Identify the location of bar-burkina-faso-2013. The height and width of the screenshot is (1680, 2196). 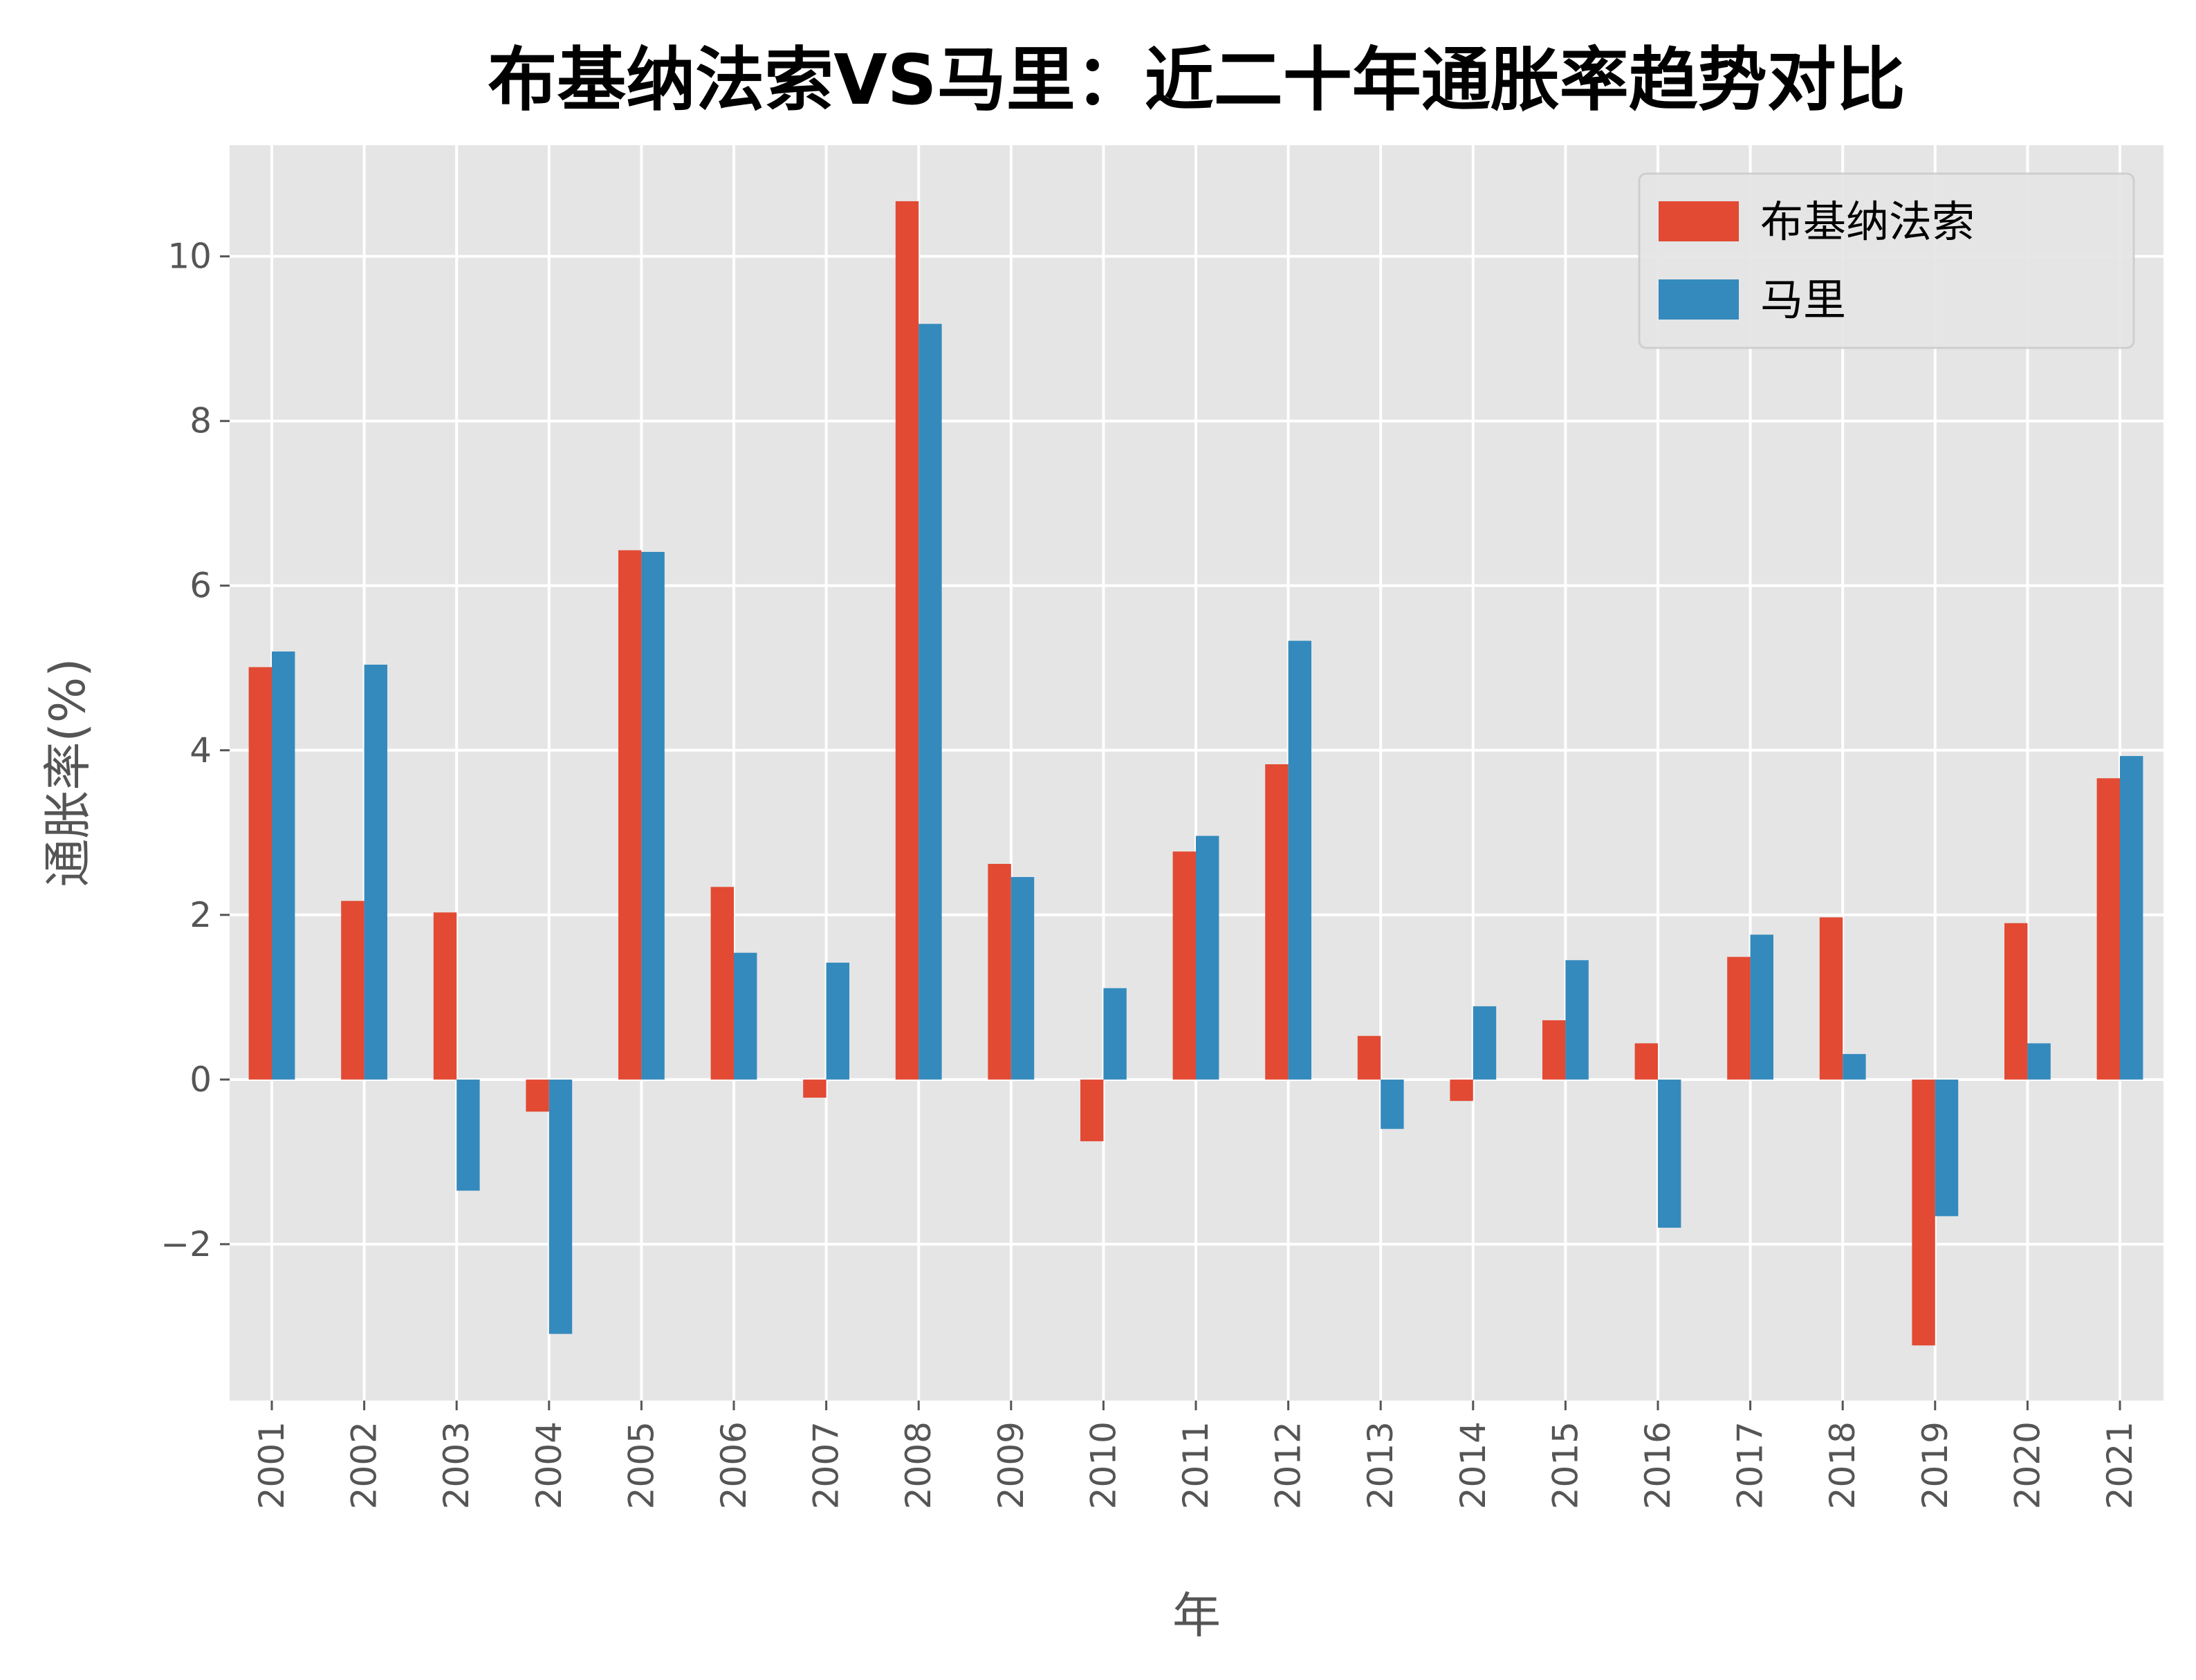
(1369, 1057).